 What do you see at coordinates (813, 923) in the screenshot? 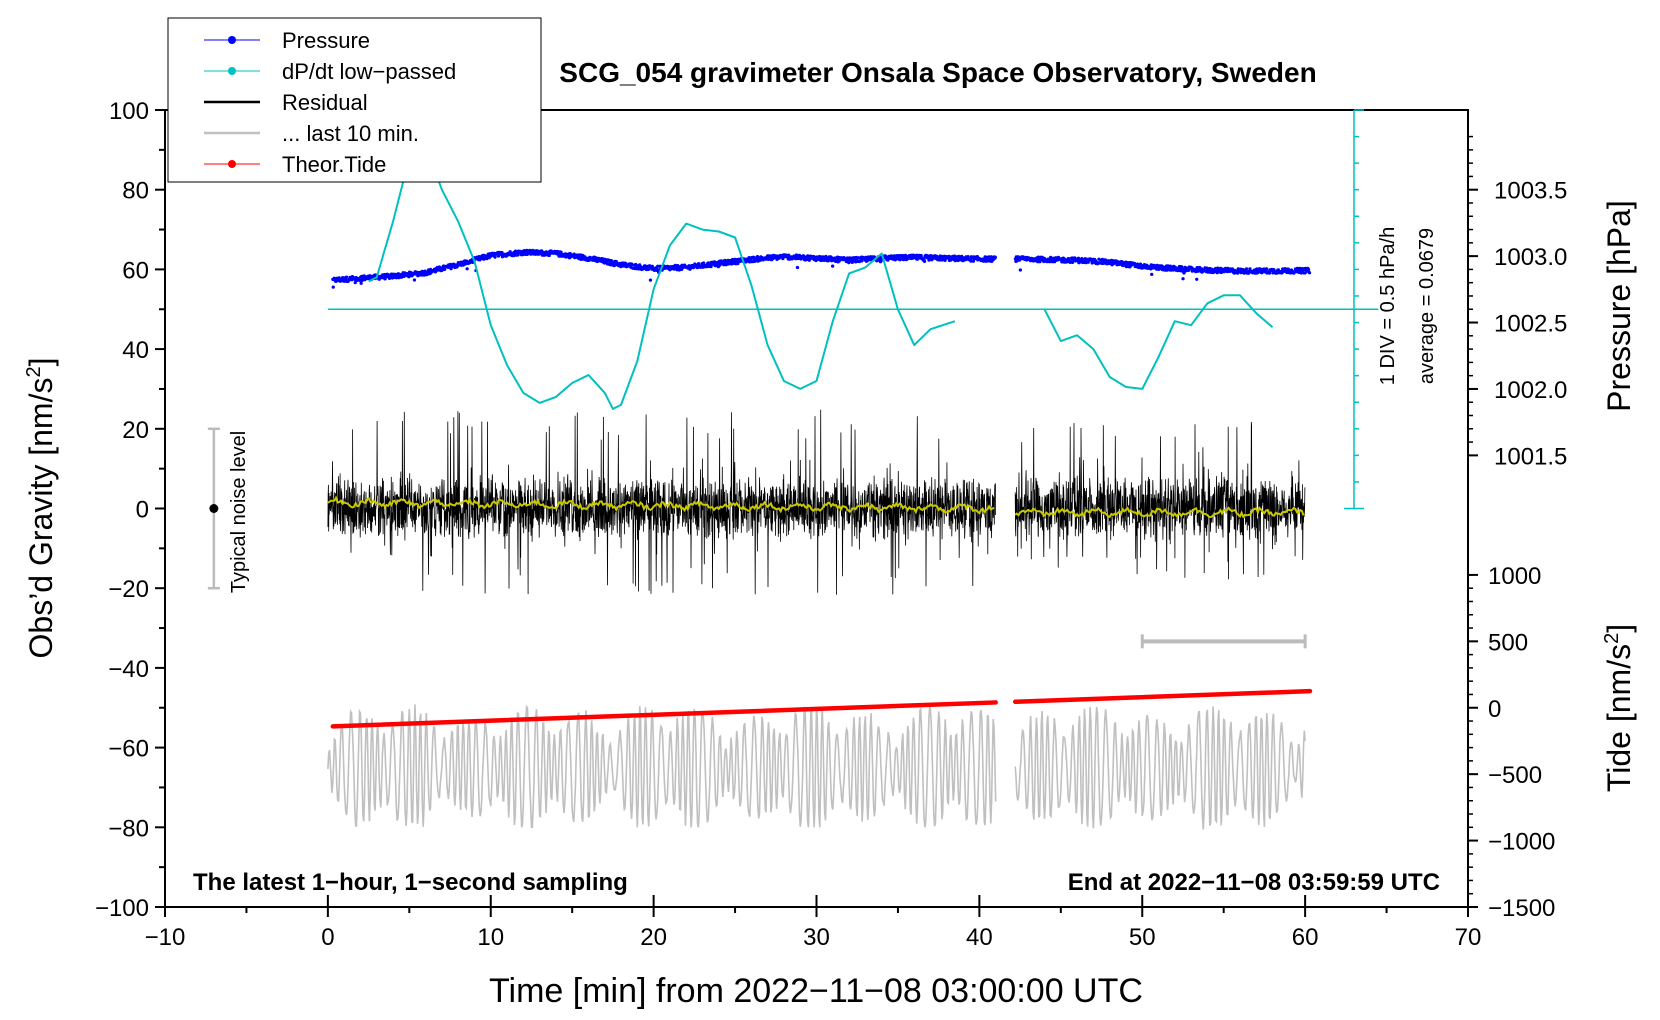
I see `x-axis-ticks: −10 0 10 20 30 40 50 60 70` at bounding box center [813, 923].